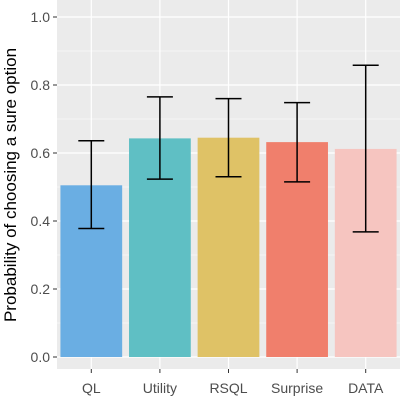 The width and height of the screenshot is (400, 400). What do you see at coordinates (297, 142) in the screenshot?
I see `error-bar-surprise` at bounding box center [297, 142].